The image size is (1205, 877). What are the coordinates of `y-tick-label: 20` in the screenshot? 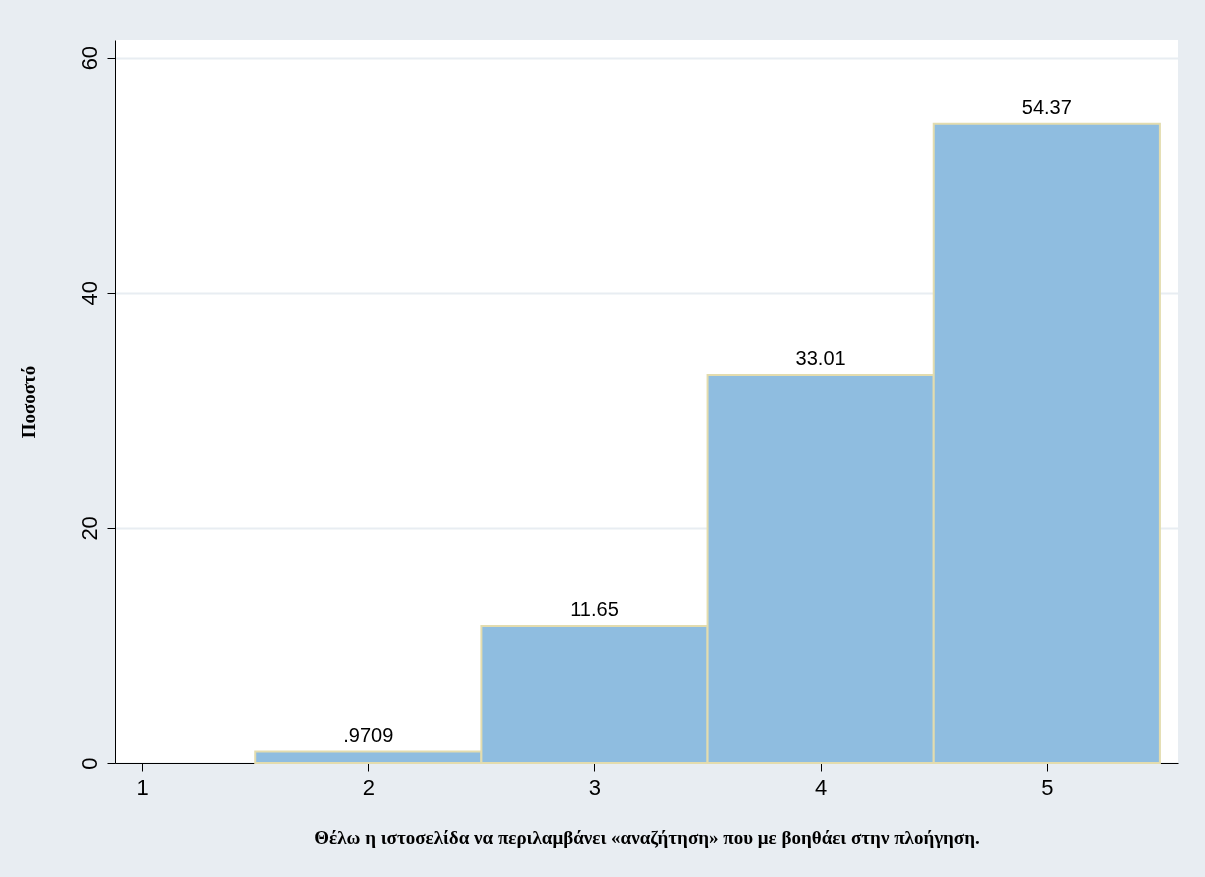 It's located at (89, 528).